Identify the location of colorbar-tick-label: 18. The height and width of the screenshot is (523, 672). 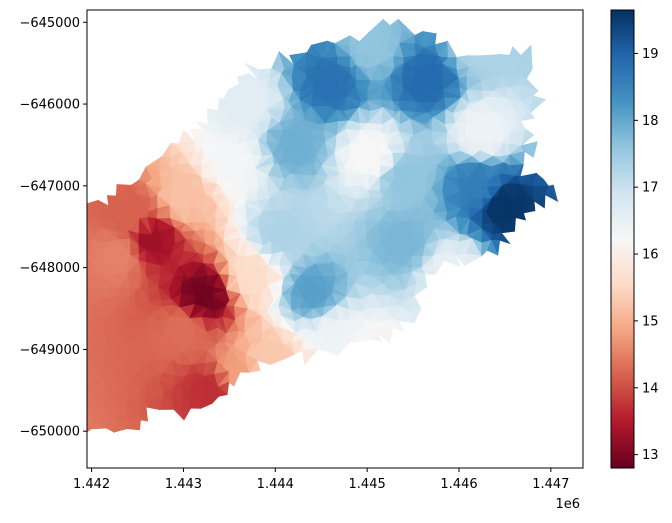
(650, 121).